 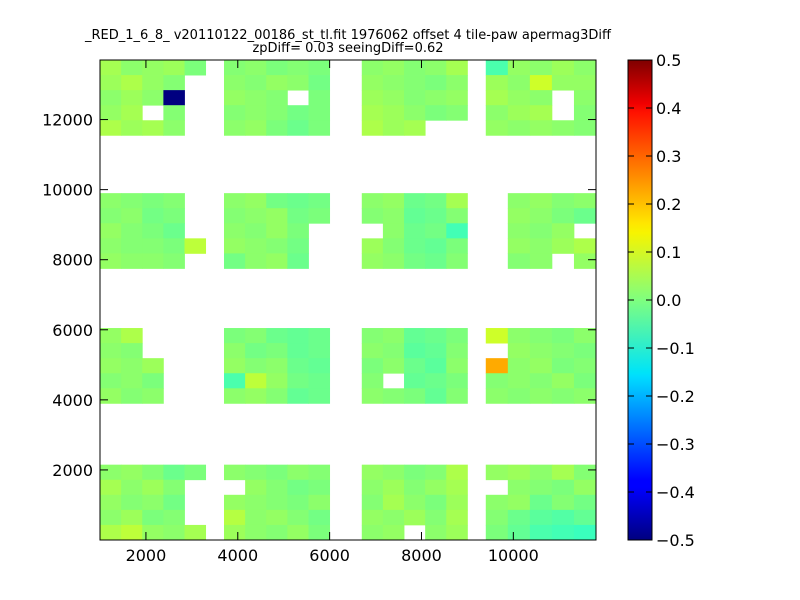 I want to click on colorbar-tick-label: −0.4, so click(x=675, y=492).